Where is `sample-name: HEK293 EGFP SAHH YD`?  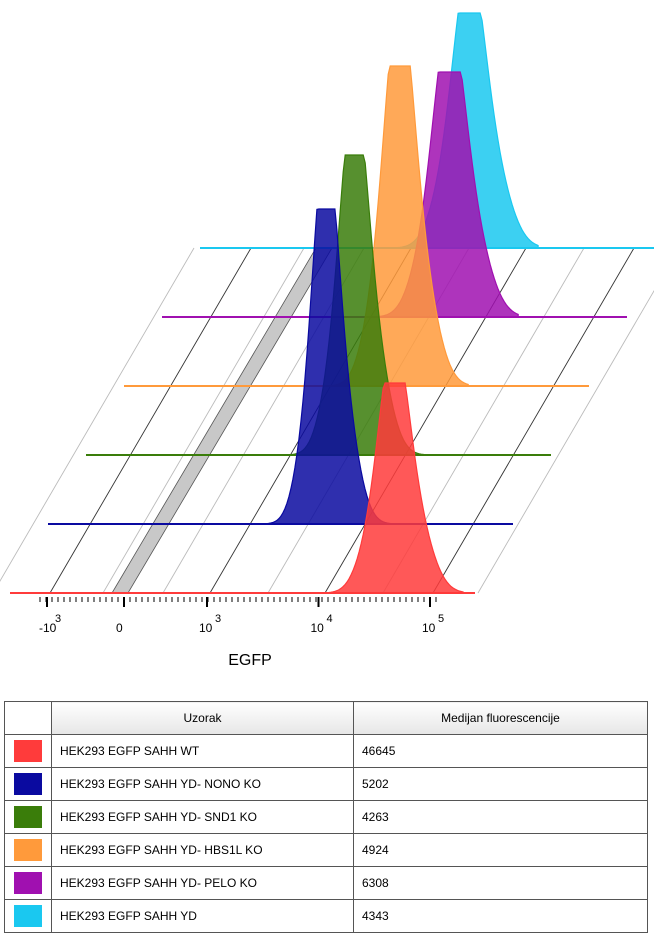 sample-name: HEK293 EGFP SAHH YD is located at coordinates (202, 916).